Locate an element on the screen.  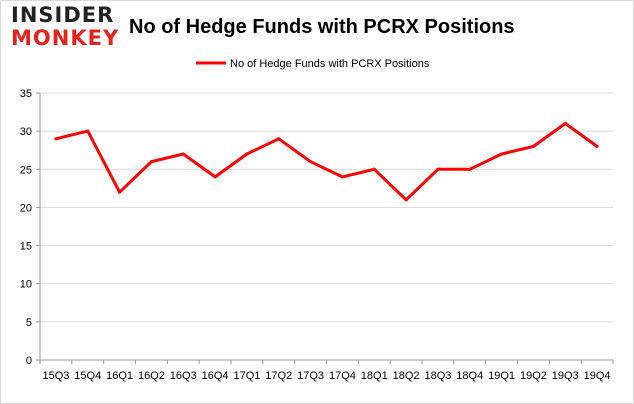
x-tick-label: 19Q2 is located at coordinates (533, 376).